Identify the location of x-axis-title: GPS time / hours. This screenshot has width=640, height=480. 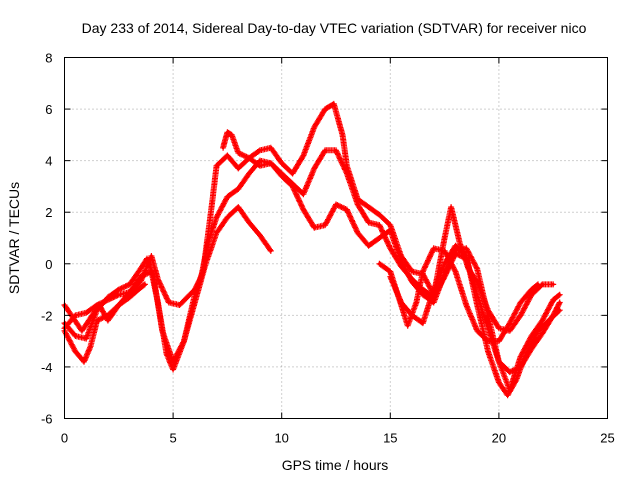
(335, 465).